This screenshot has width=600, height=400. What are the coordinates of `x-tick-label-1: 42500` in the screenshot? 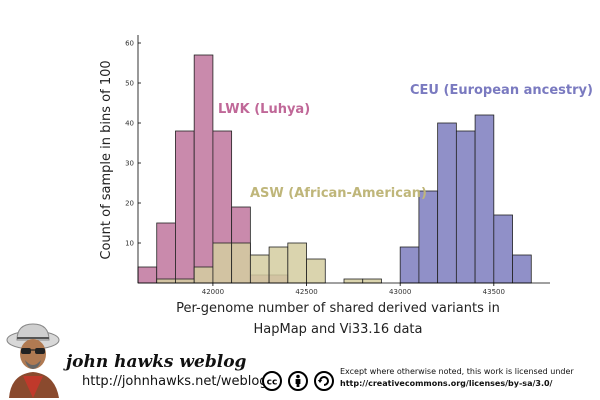 It's located at (306, 292).